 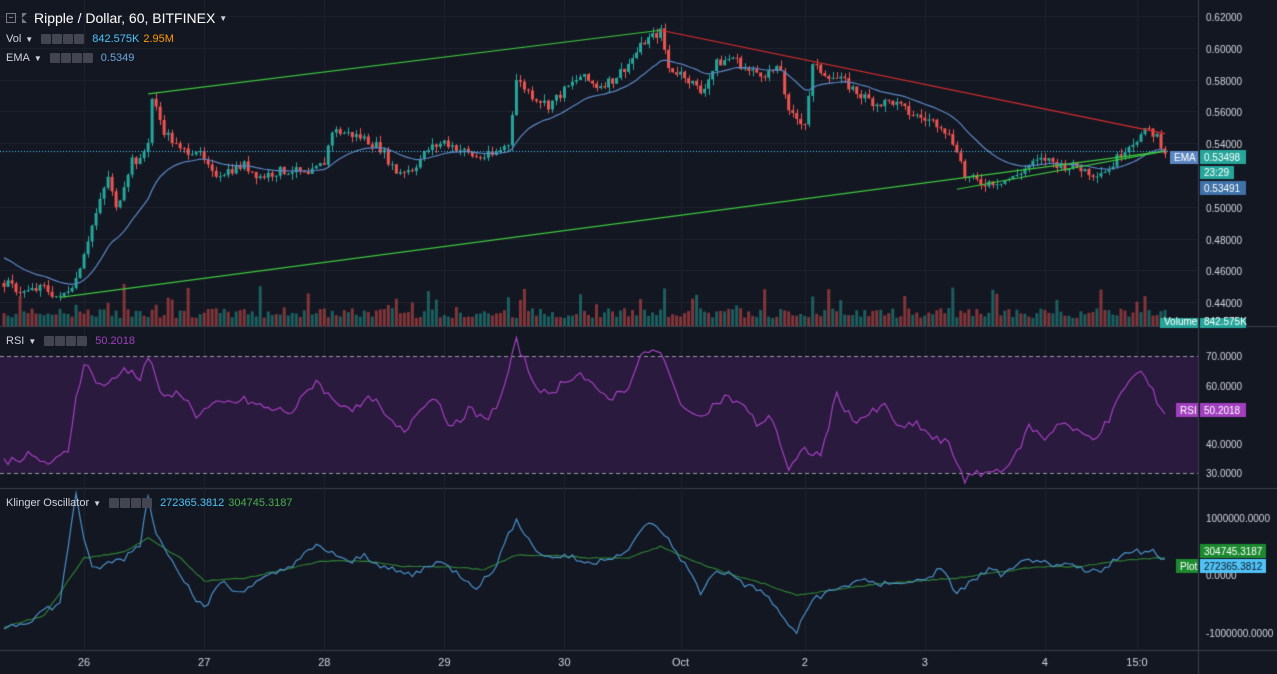 What do you see at coordinates (24, 18) in the screenshot?
I see `flag-icon` at bounding box center [24, 18].